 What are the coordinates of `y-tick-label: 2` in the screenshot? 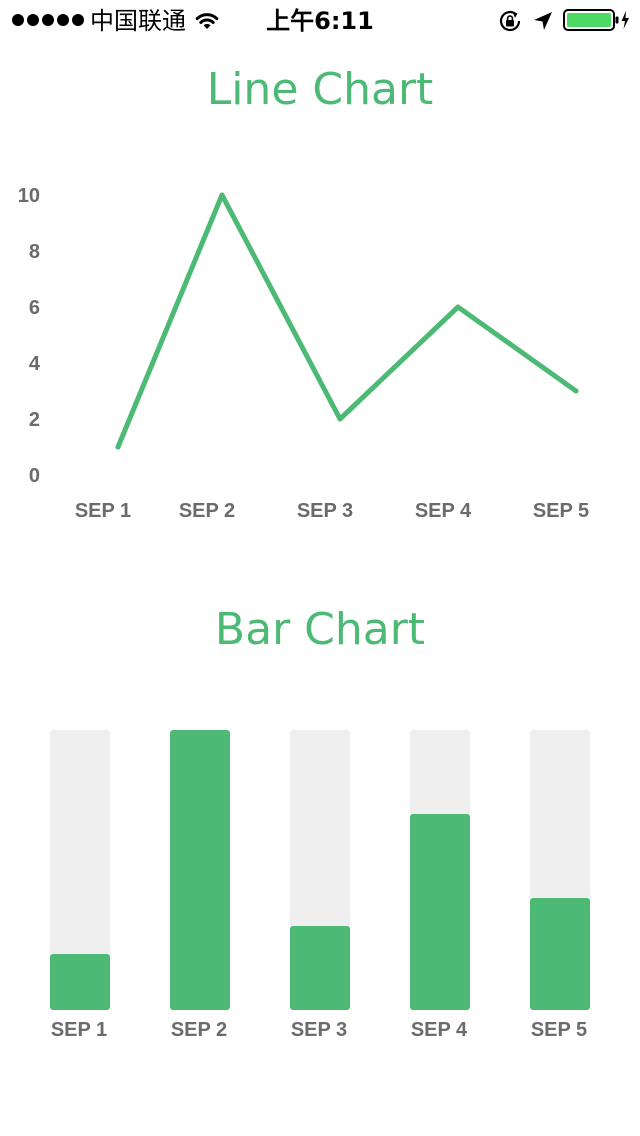 It's located at (34, 420).